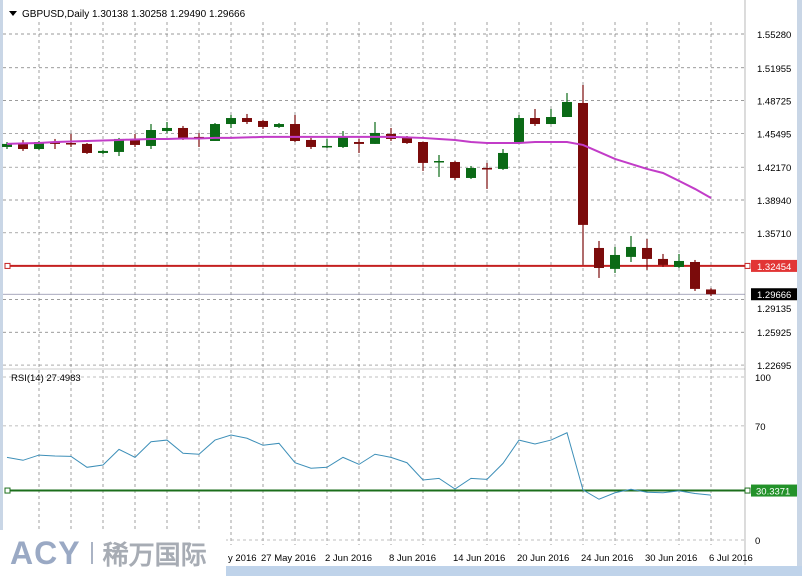  I want to click on close-value: 1.29666, so click(227, 14).